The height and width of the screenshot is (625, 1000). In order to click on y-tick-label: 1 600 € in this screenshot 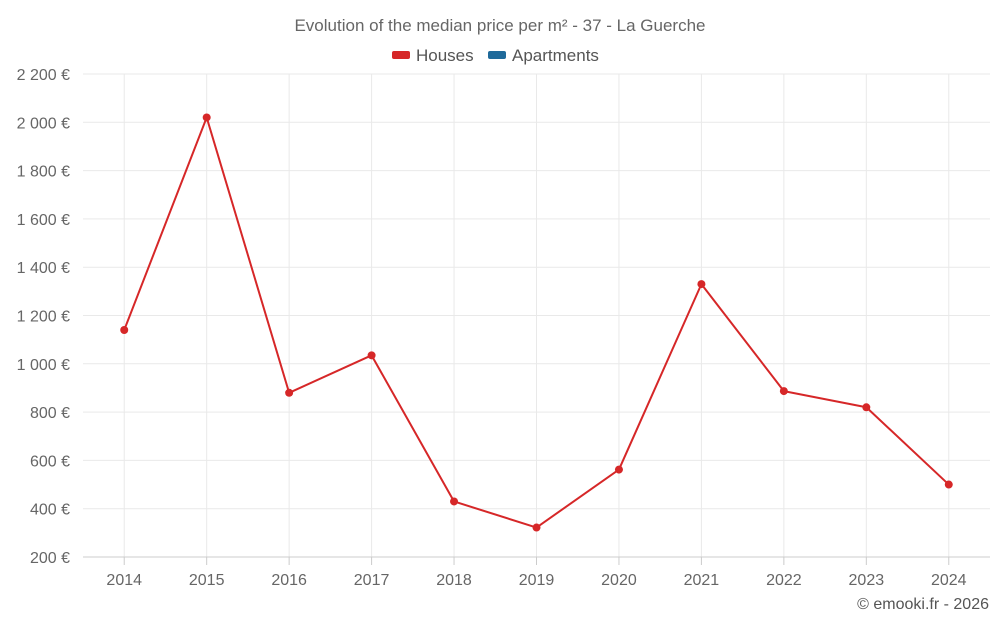, I will do `click(43, 220)`.